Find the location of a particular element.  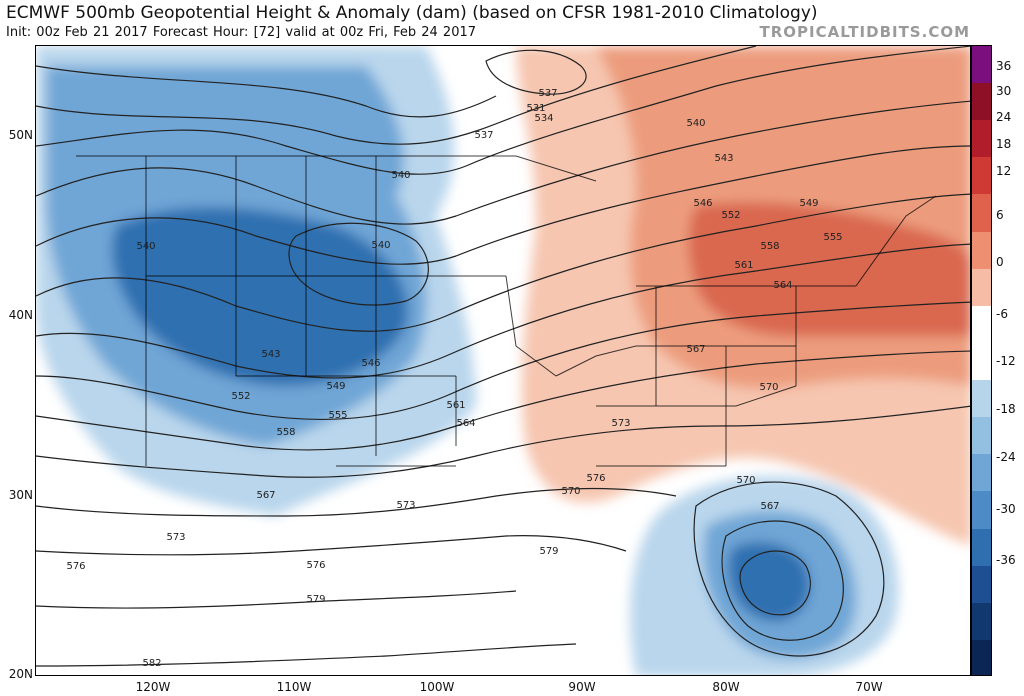

lat-label-50n: 50N is located at coordinates (20, 135).